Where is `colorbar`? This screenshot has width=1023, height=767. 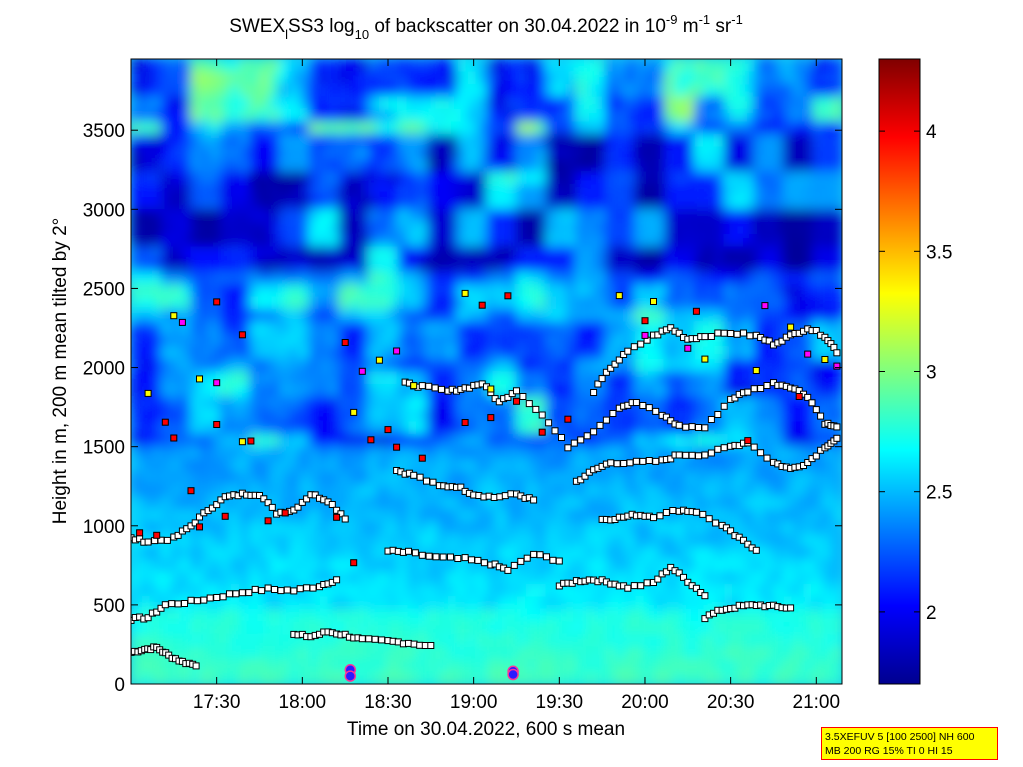
colorbar is located at coordinates (899, 371).